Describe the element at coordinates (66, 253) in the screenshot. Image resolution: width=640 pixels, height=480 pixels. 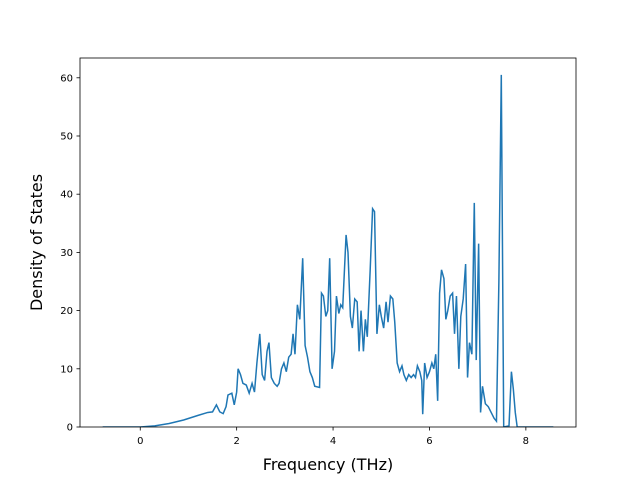
I see `y-tick-label: 30` at that location.